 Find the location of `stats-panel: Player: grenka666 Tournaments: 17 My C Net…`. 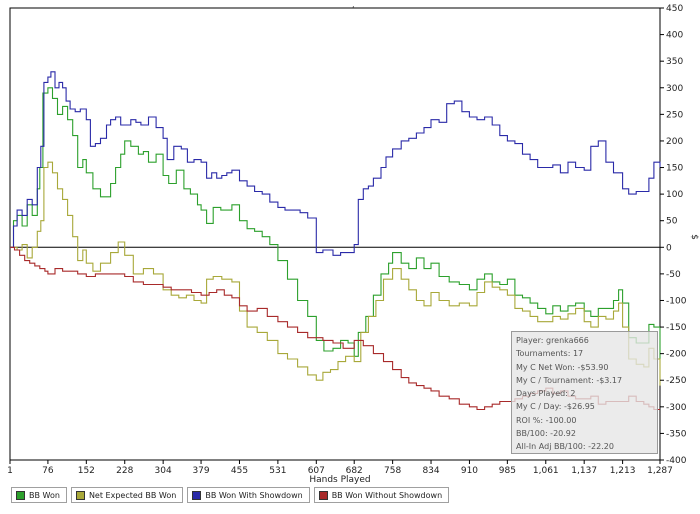

stats-panel: Player: grenka666 Tournaments: 17 My C Net… is located at coordinates (584, 392).